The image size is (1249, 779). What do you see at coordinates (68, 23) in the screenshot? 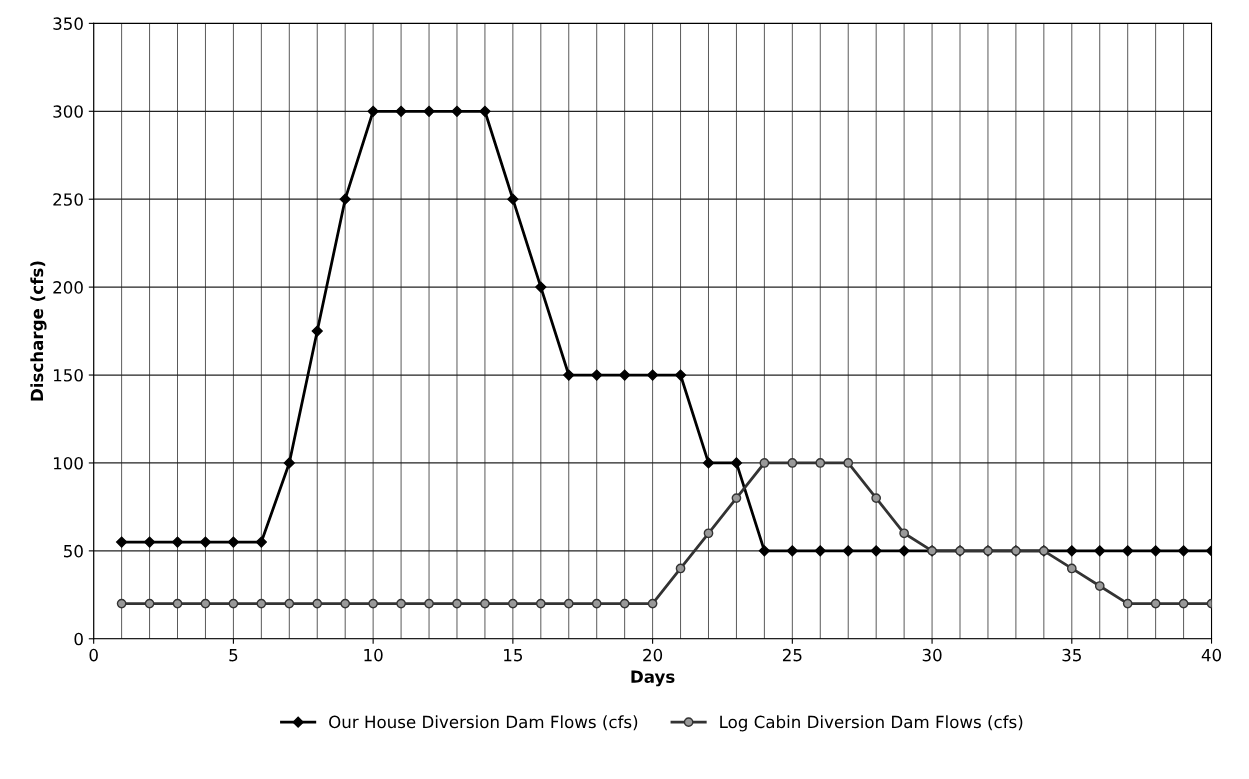
I see `y-tick-label: 350` at bounding box center [68, 23].